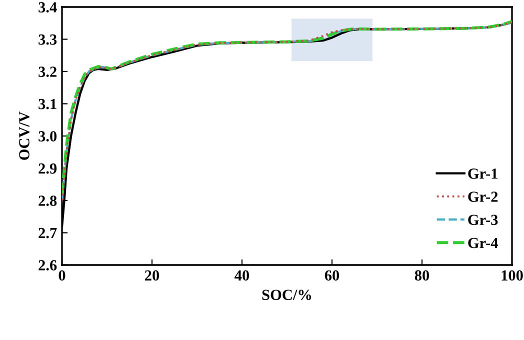 The height and width of the screenshot is (340, 524). What do you see at coordinates (242, 275) in the screenshot?
I see `x-tick-label: 40` at bounding box center [242, 275].